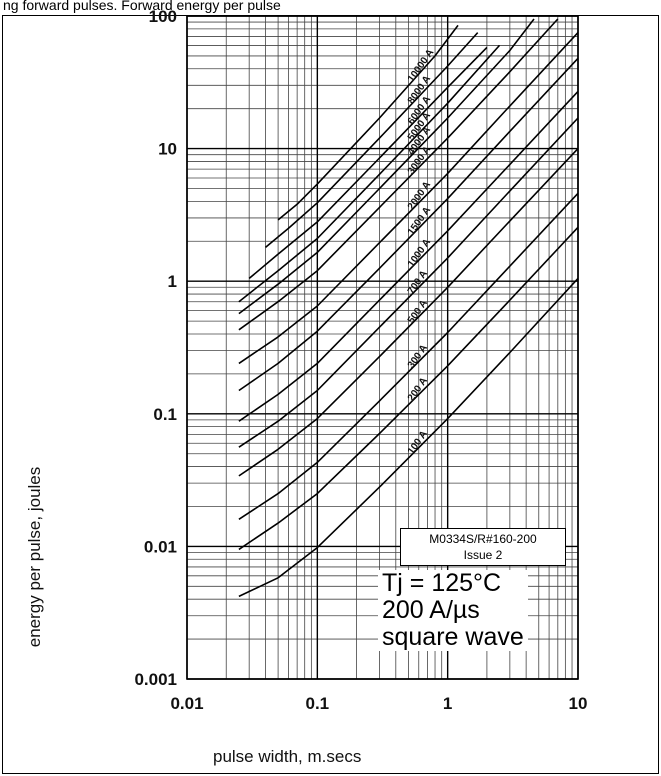 The width and height of the screenshot is (661, 776). I want to click on y-tick-label: 1, so click(172, 281).